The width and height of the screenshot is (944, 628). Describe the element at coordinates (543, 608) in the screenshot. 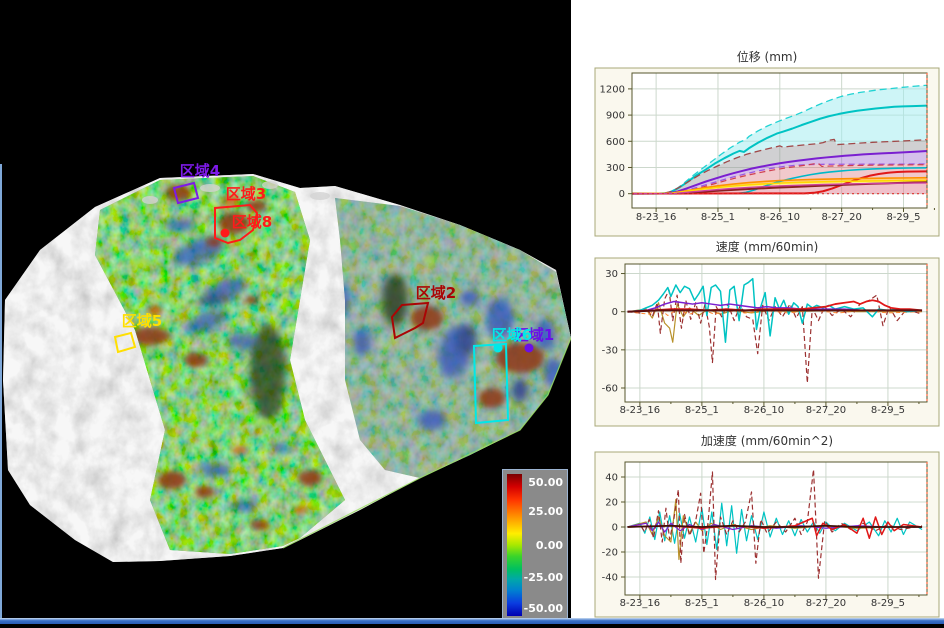

I see `colorbar-label-min: -50.00` at that location.